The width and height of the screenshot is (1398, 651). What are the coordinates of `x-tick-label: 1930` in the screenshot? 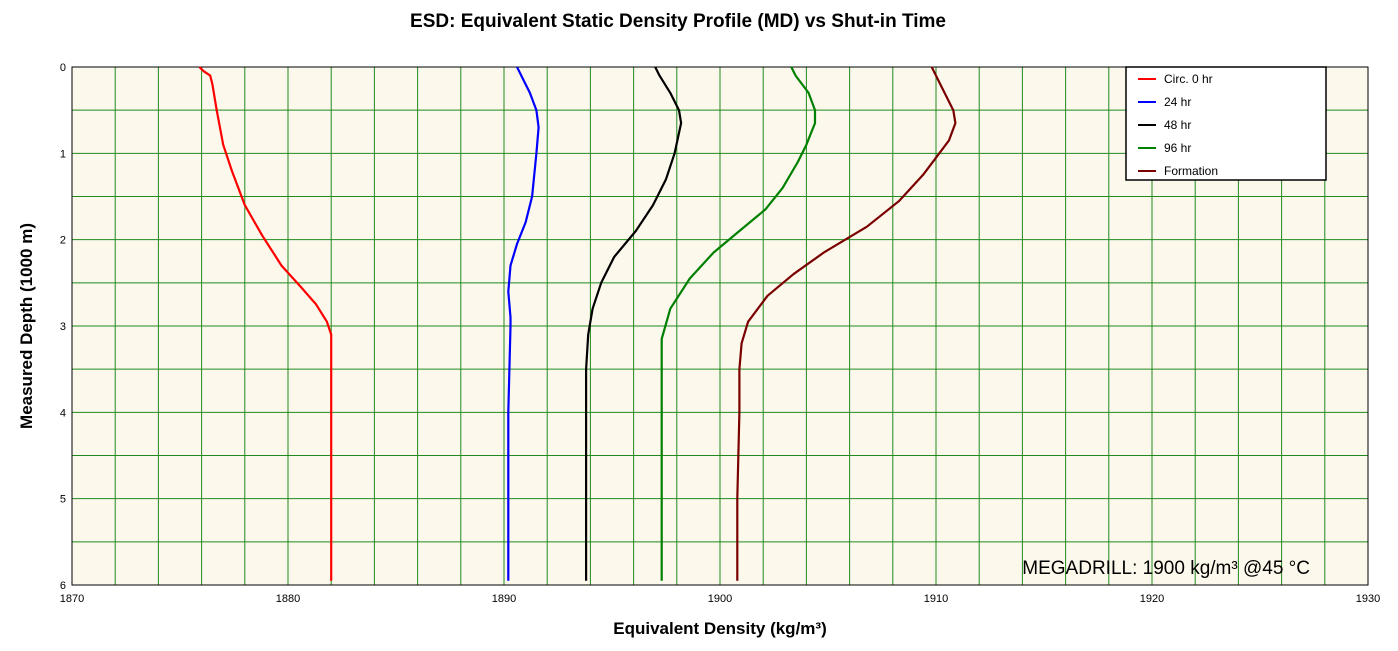 It's located at (1368, 599).